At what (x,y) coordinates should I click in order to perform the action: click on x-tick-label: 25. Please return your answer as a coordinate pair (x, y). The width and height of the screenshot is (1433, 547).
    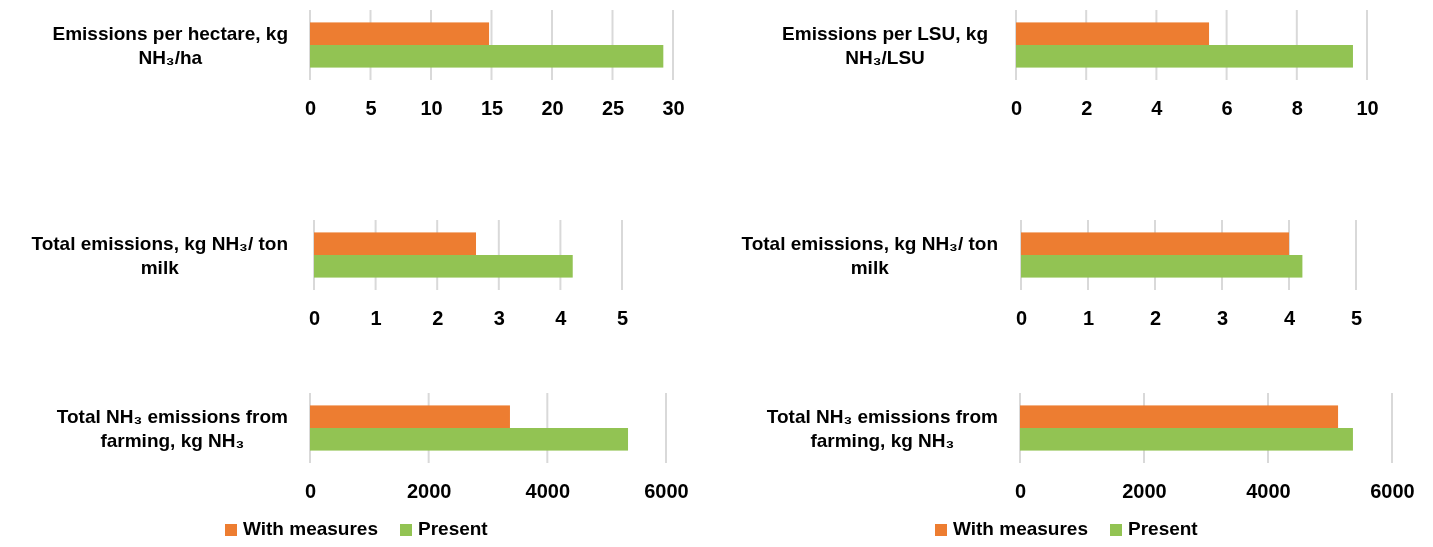
    Looking at the image, I should click on (613, 108).